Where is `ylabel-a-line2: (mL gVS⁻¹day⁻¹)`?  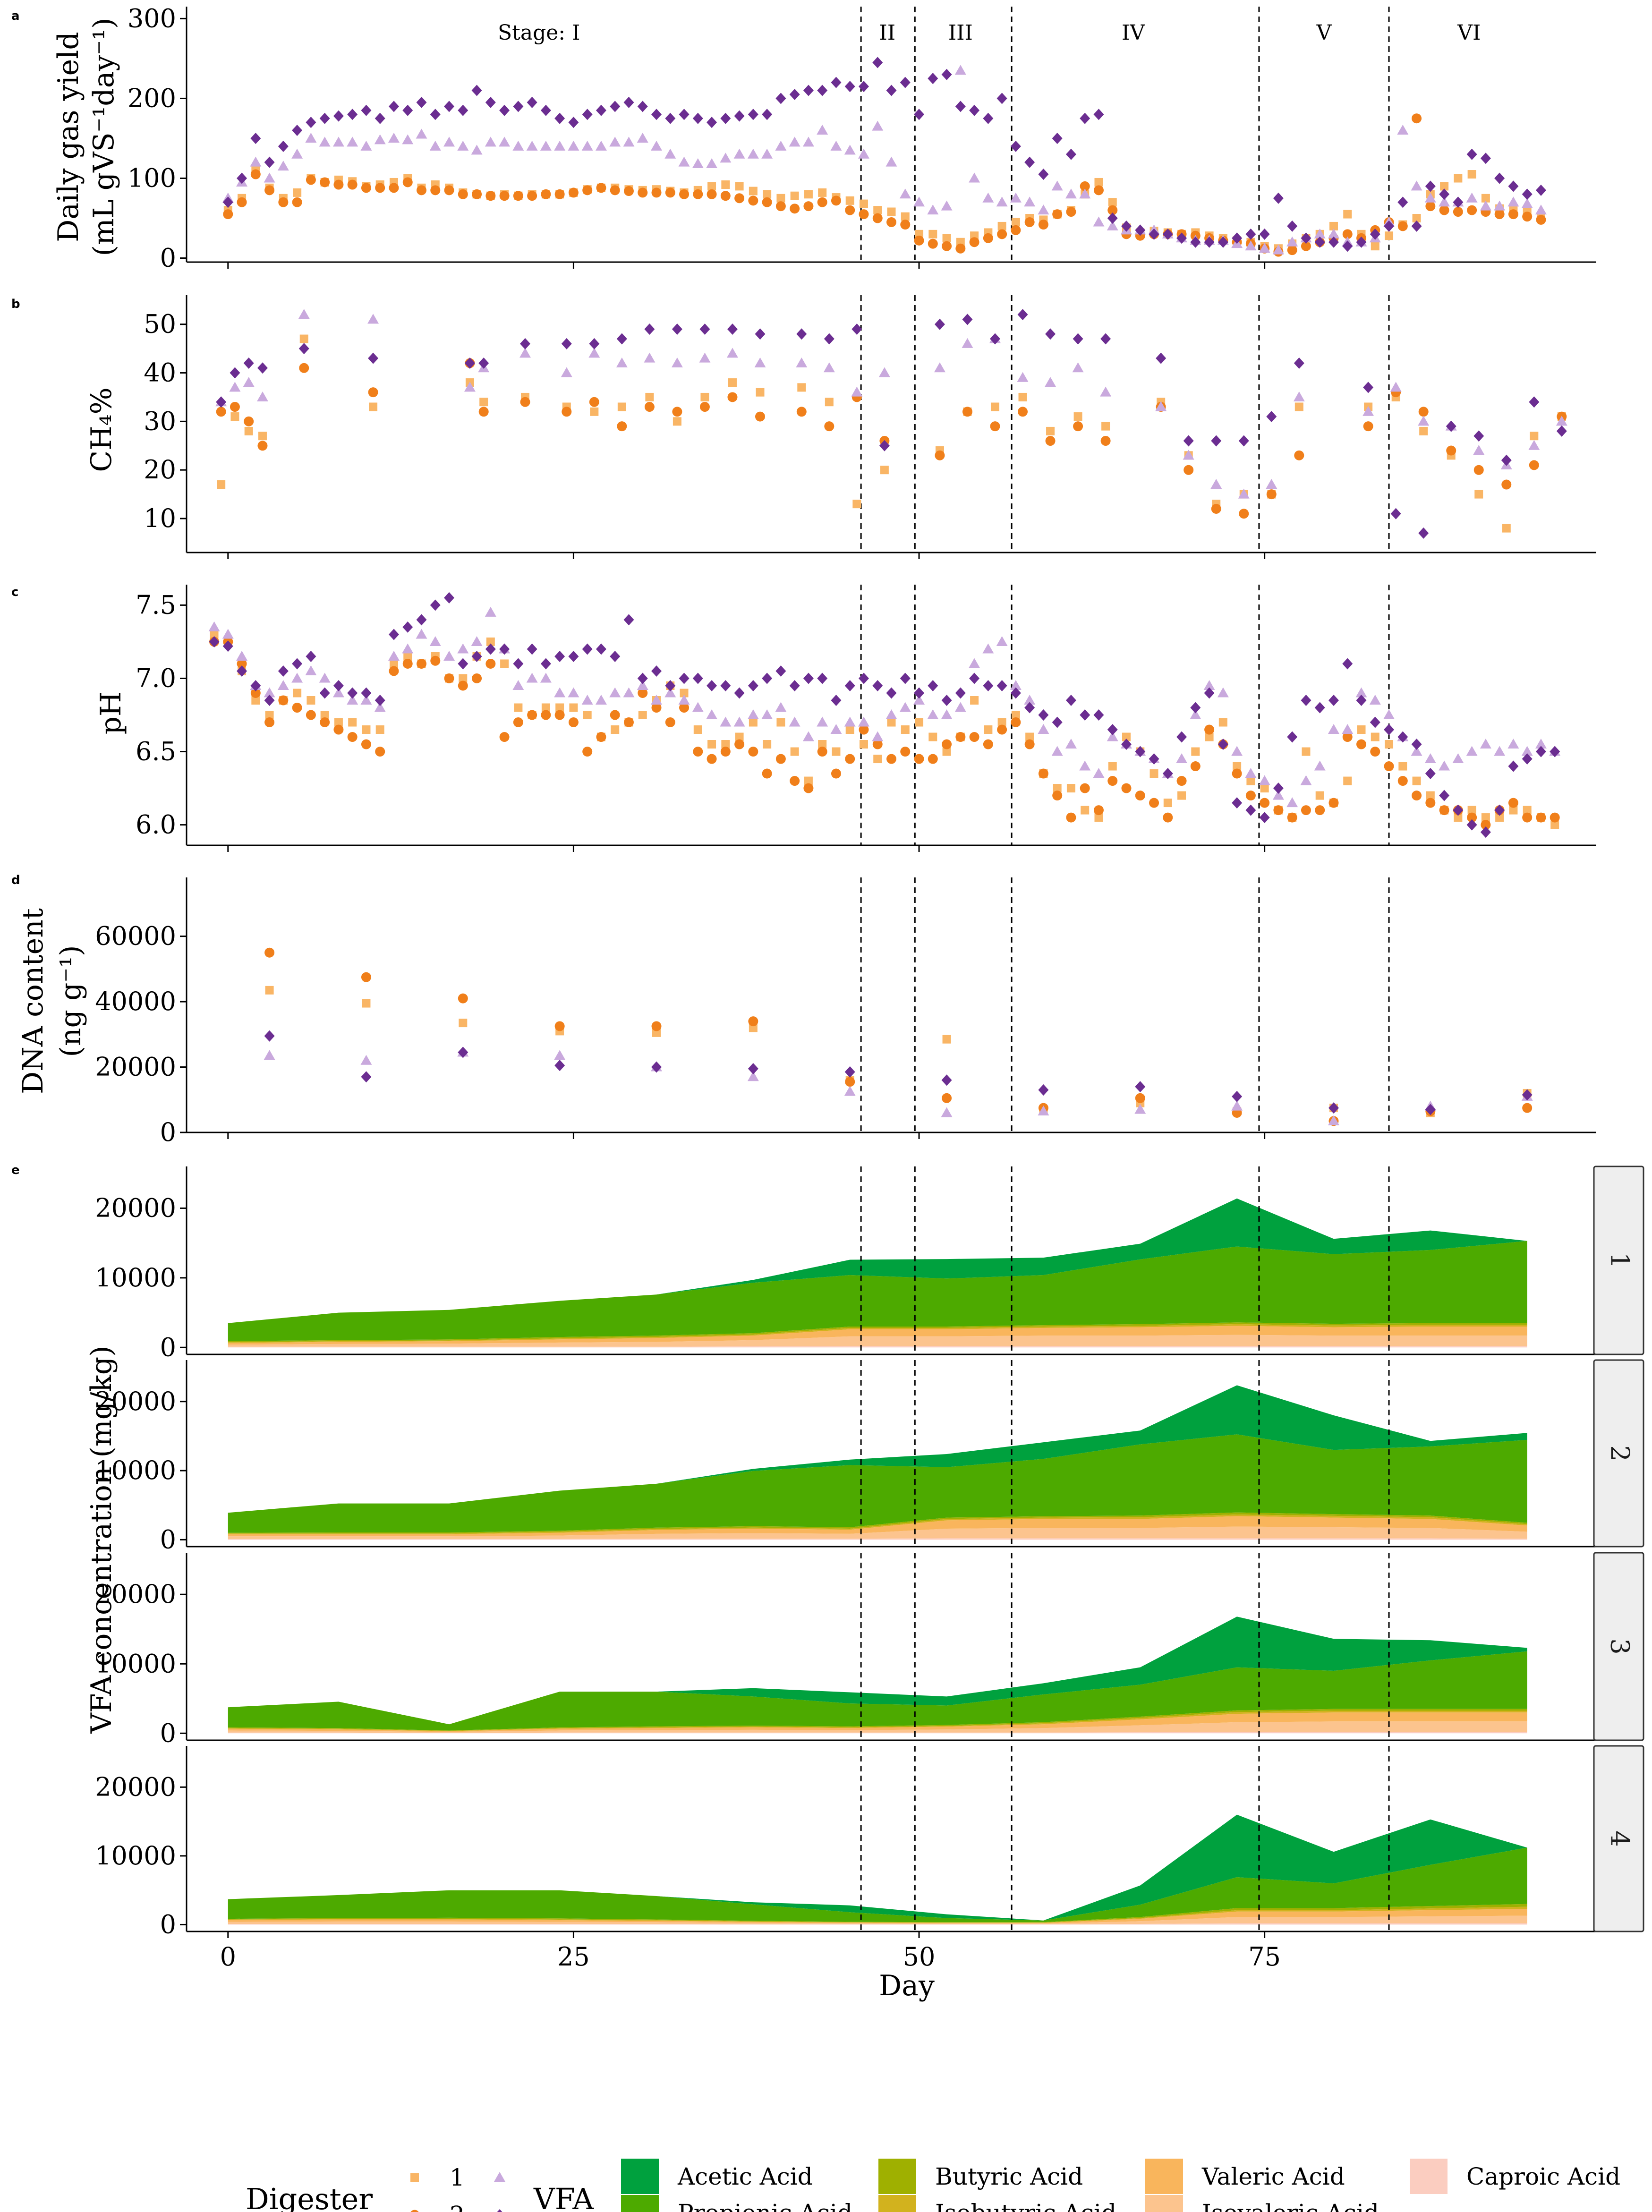
ylabel-a-line2: (mL gVS⁻¹day⁻¹) is located at coordinates (103, 137).